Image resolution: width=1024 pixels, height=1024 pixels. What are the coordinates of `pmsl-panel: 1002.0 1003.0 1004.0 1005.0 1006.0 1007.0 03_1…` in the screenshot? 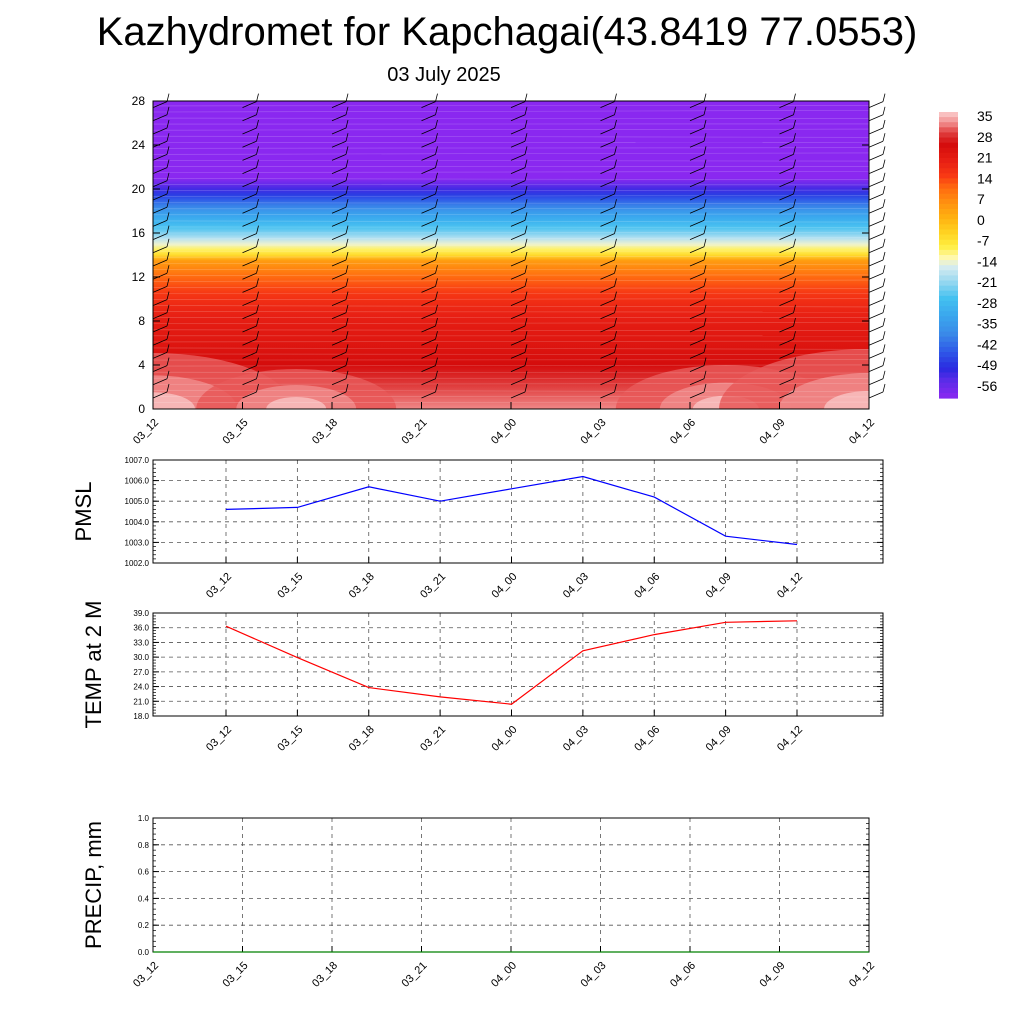 It's located at (477, 528).